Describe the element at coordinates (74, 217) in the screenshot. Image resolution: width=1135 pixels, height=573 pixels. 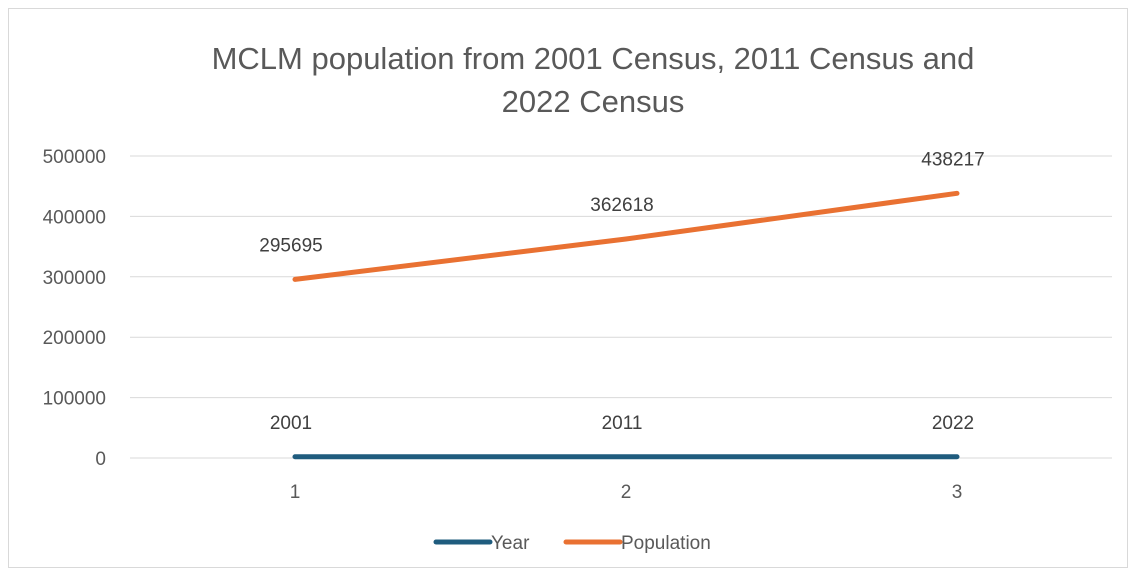
I see `y-tick-label: 400000` at that location.